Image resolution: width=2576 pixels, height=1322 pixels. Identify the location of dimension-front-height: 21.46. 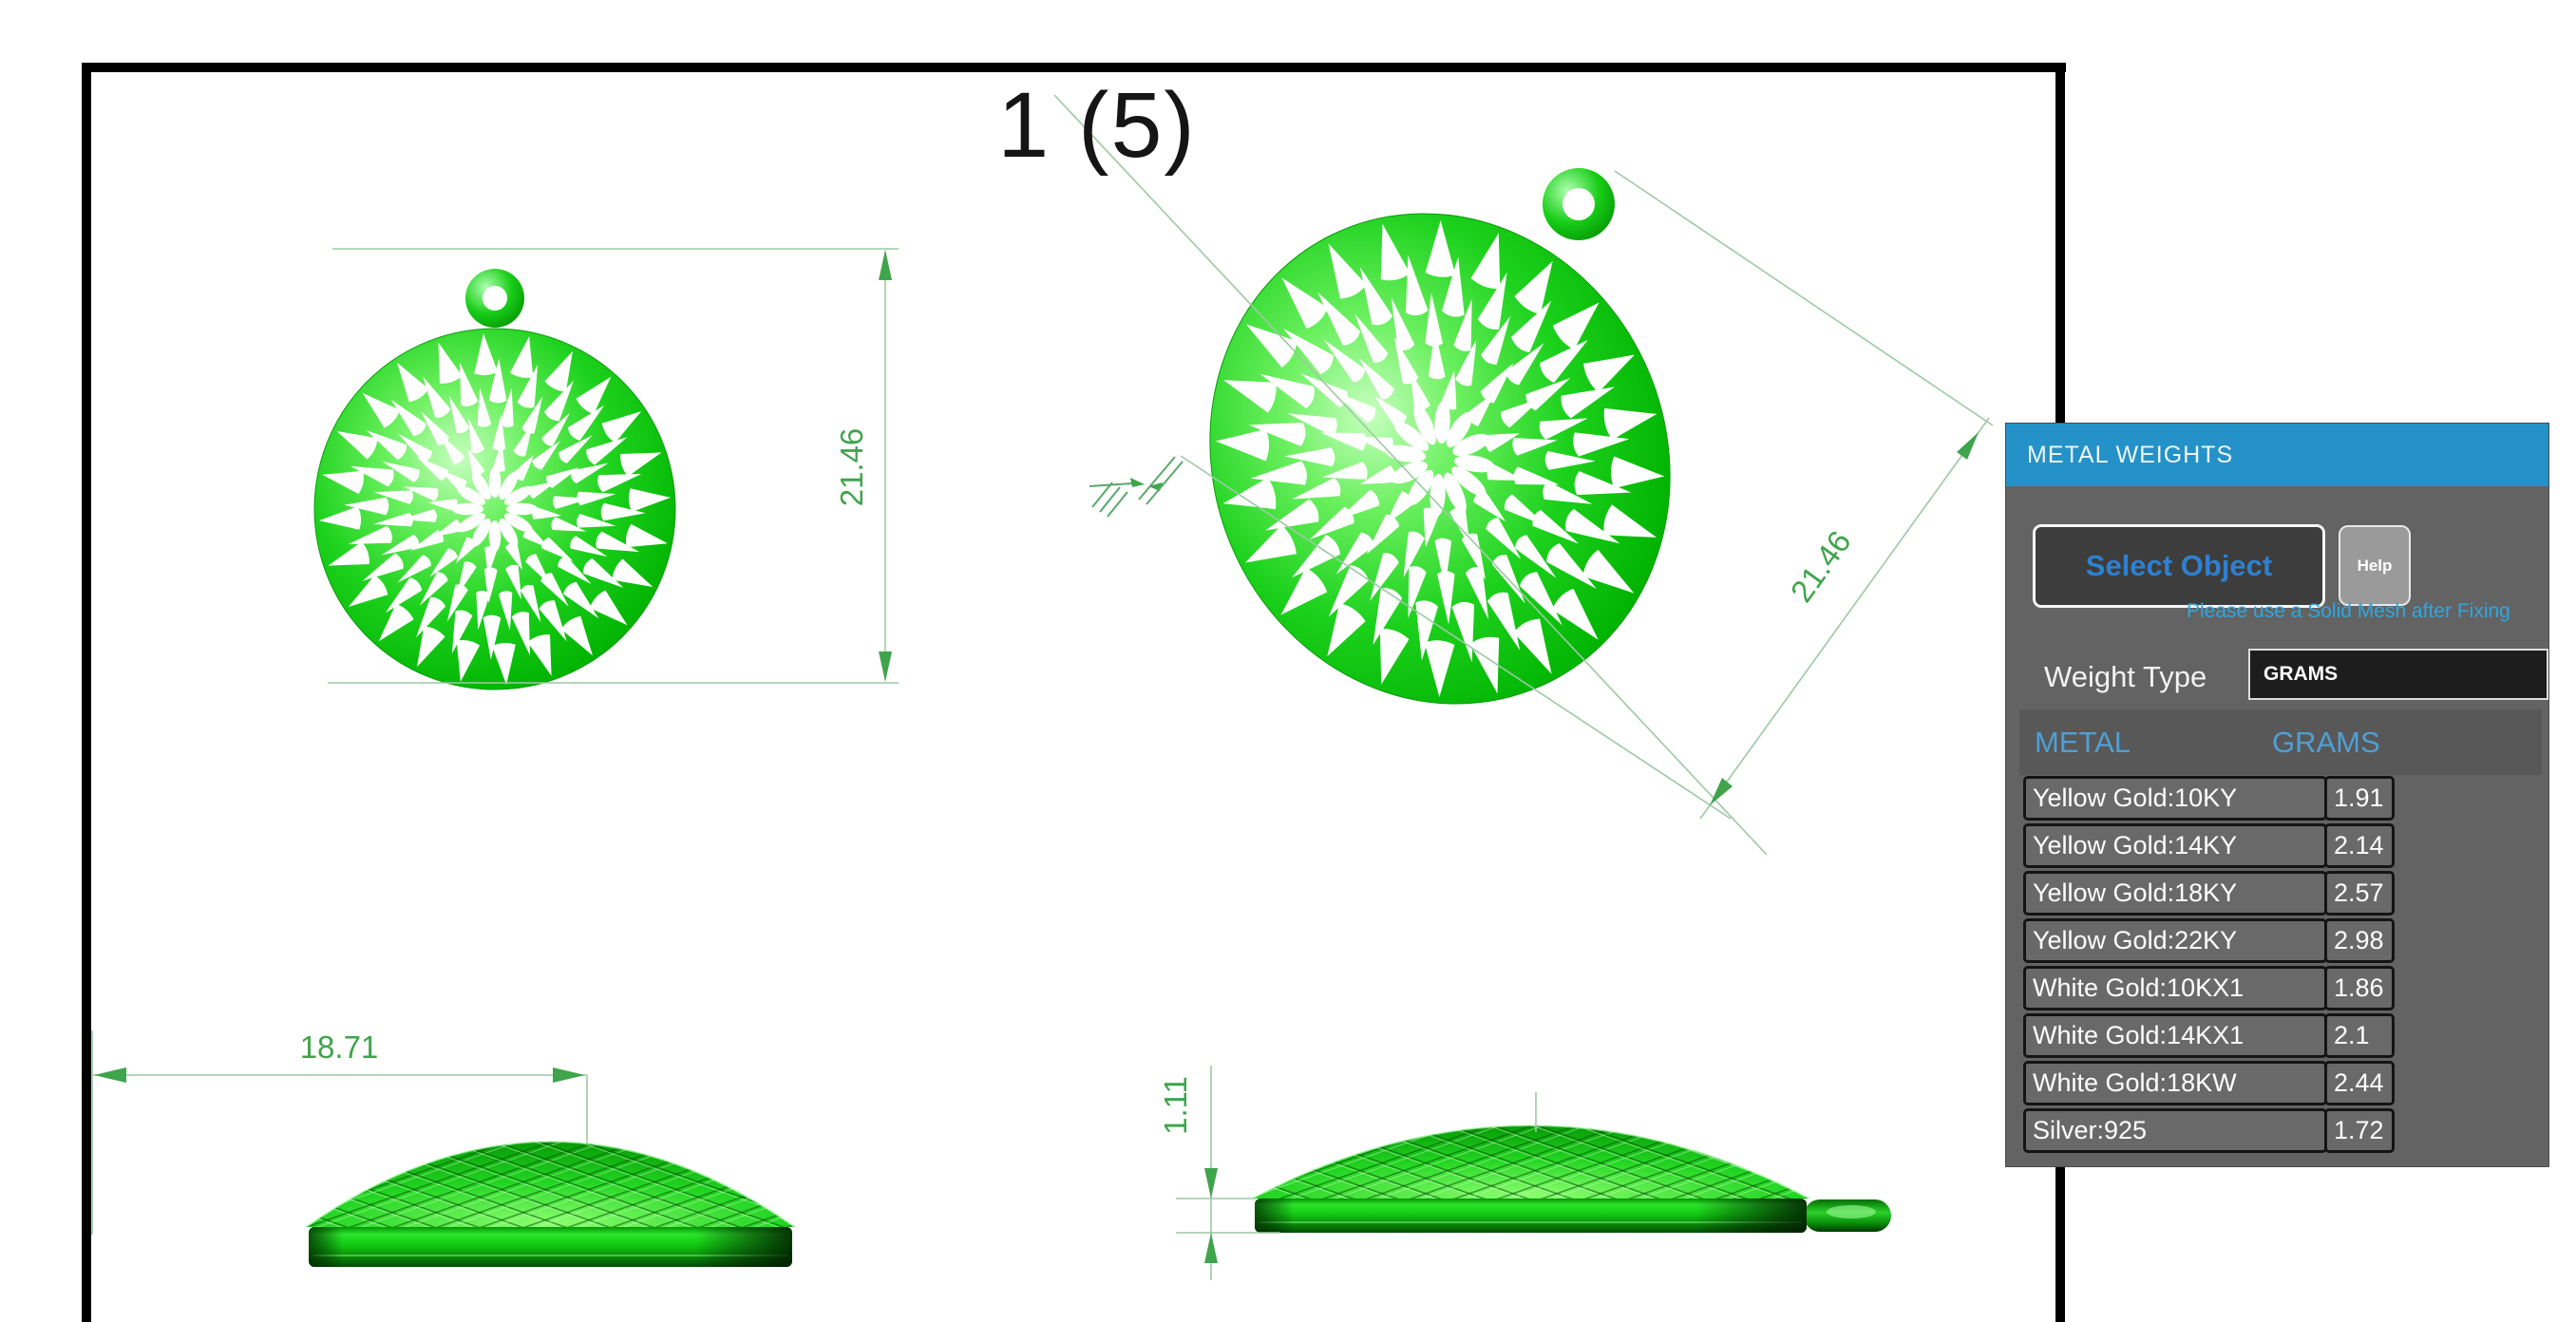
(613, 466).